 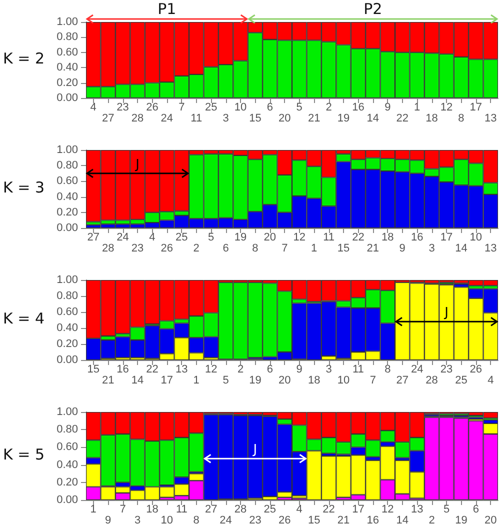 What do you see at coordinates (93, 370) in the screenshot?
I see `x-tick-label: 15` at bounding box center [93, 370].